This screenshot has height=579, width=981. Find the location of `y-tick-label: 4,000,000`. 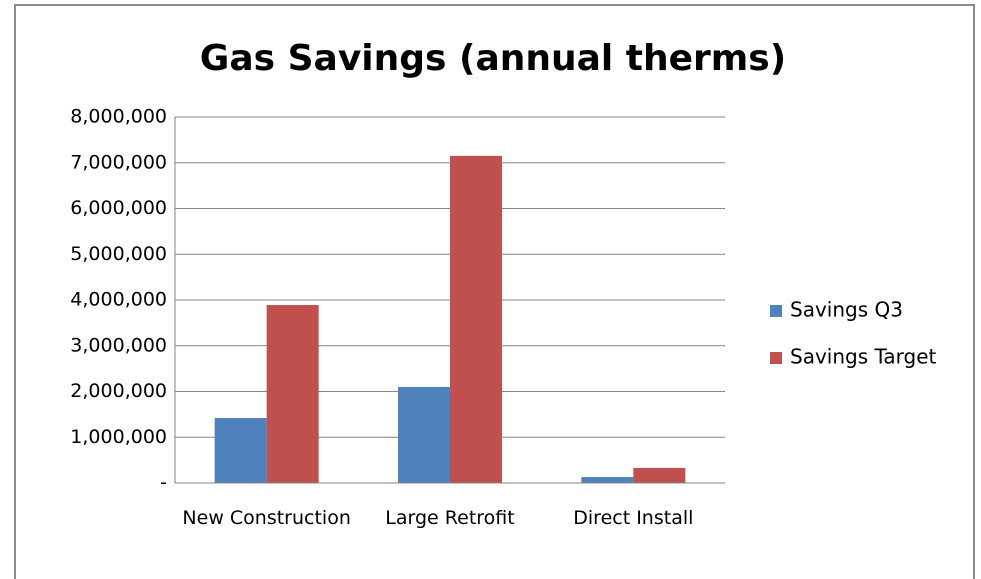

y-tick-label: 4,000,000 is located at coordinates (118, 300).